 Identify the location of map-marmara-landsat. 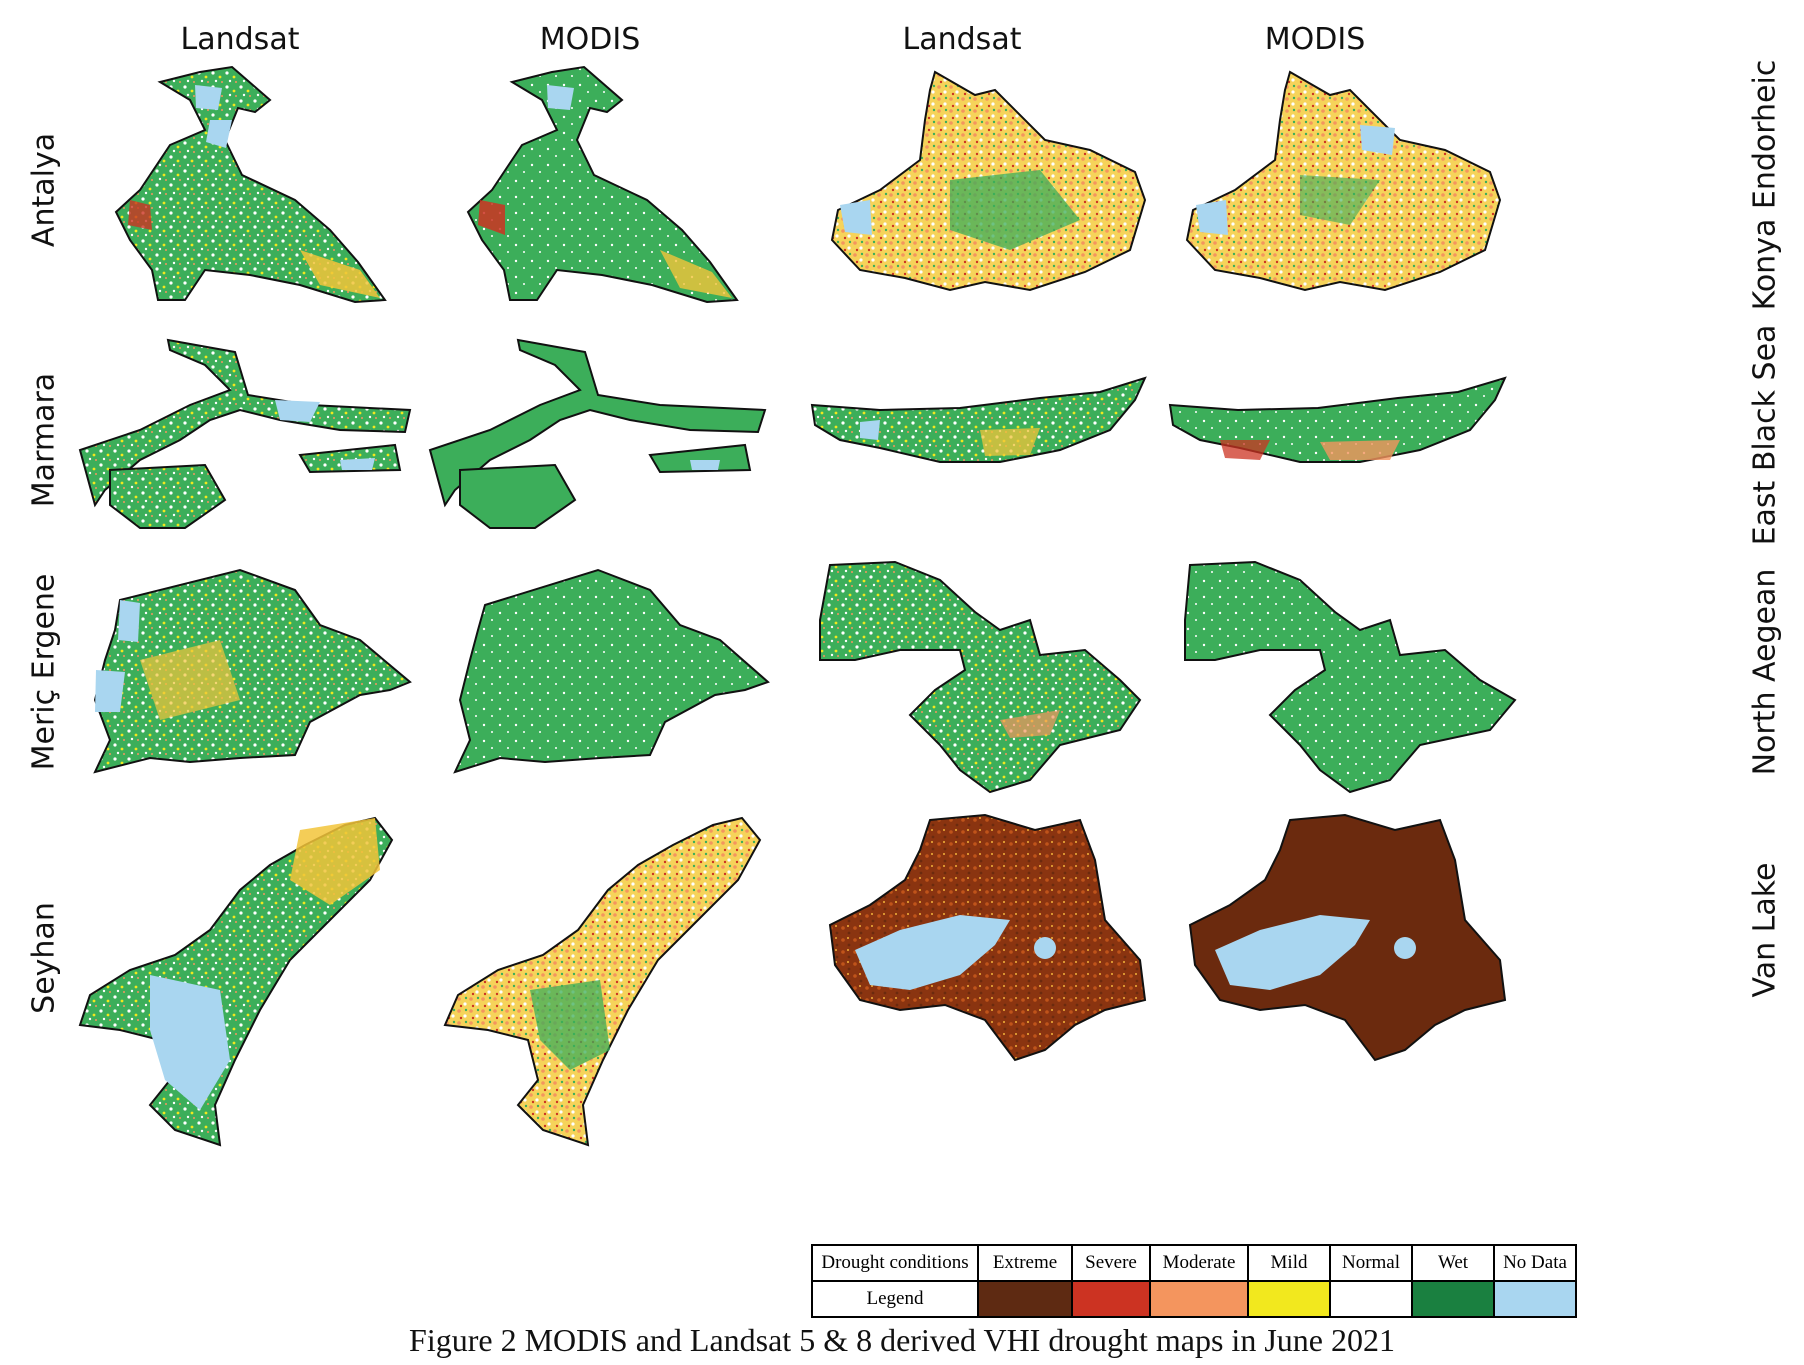
(245, 433).